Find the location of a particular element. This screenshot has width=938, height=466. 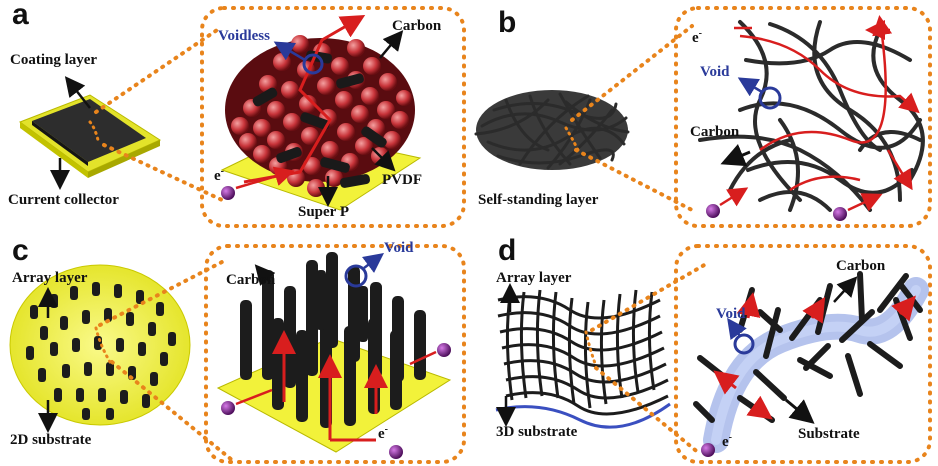

void-arrow-c is located at coordinates (373, 263).